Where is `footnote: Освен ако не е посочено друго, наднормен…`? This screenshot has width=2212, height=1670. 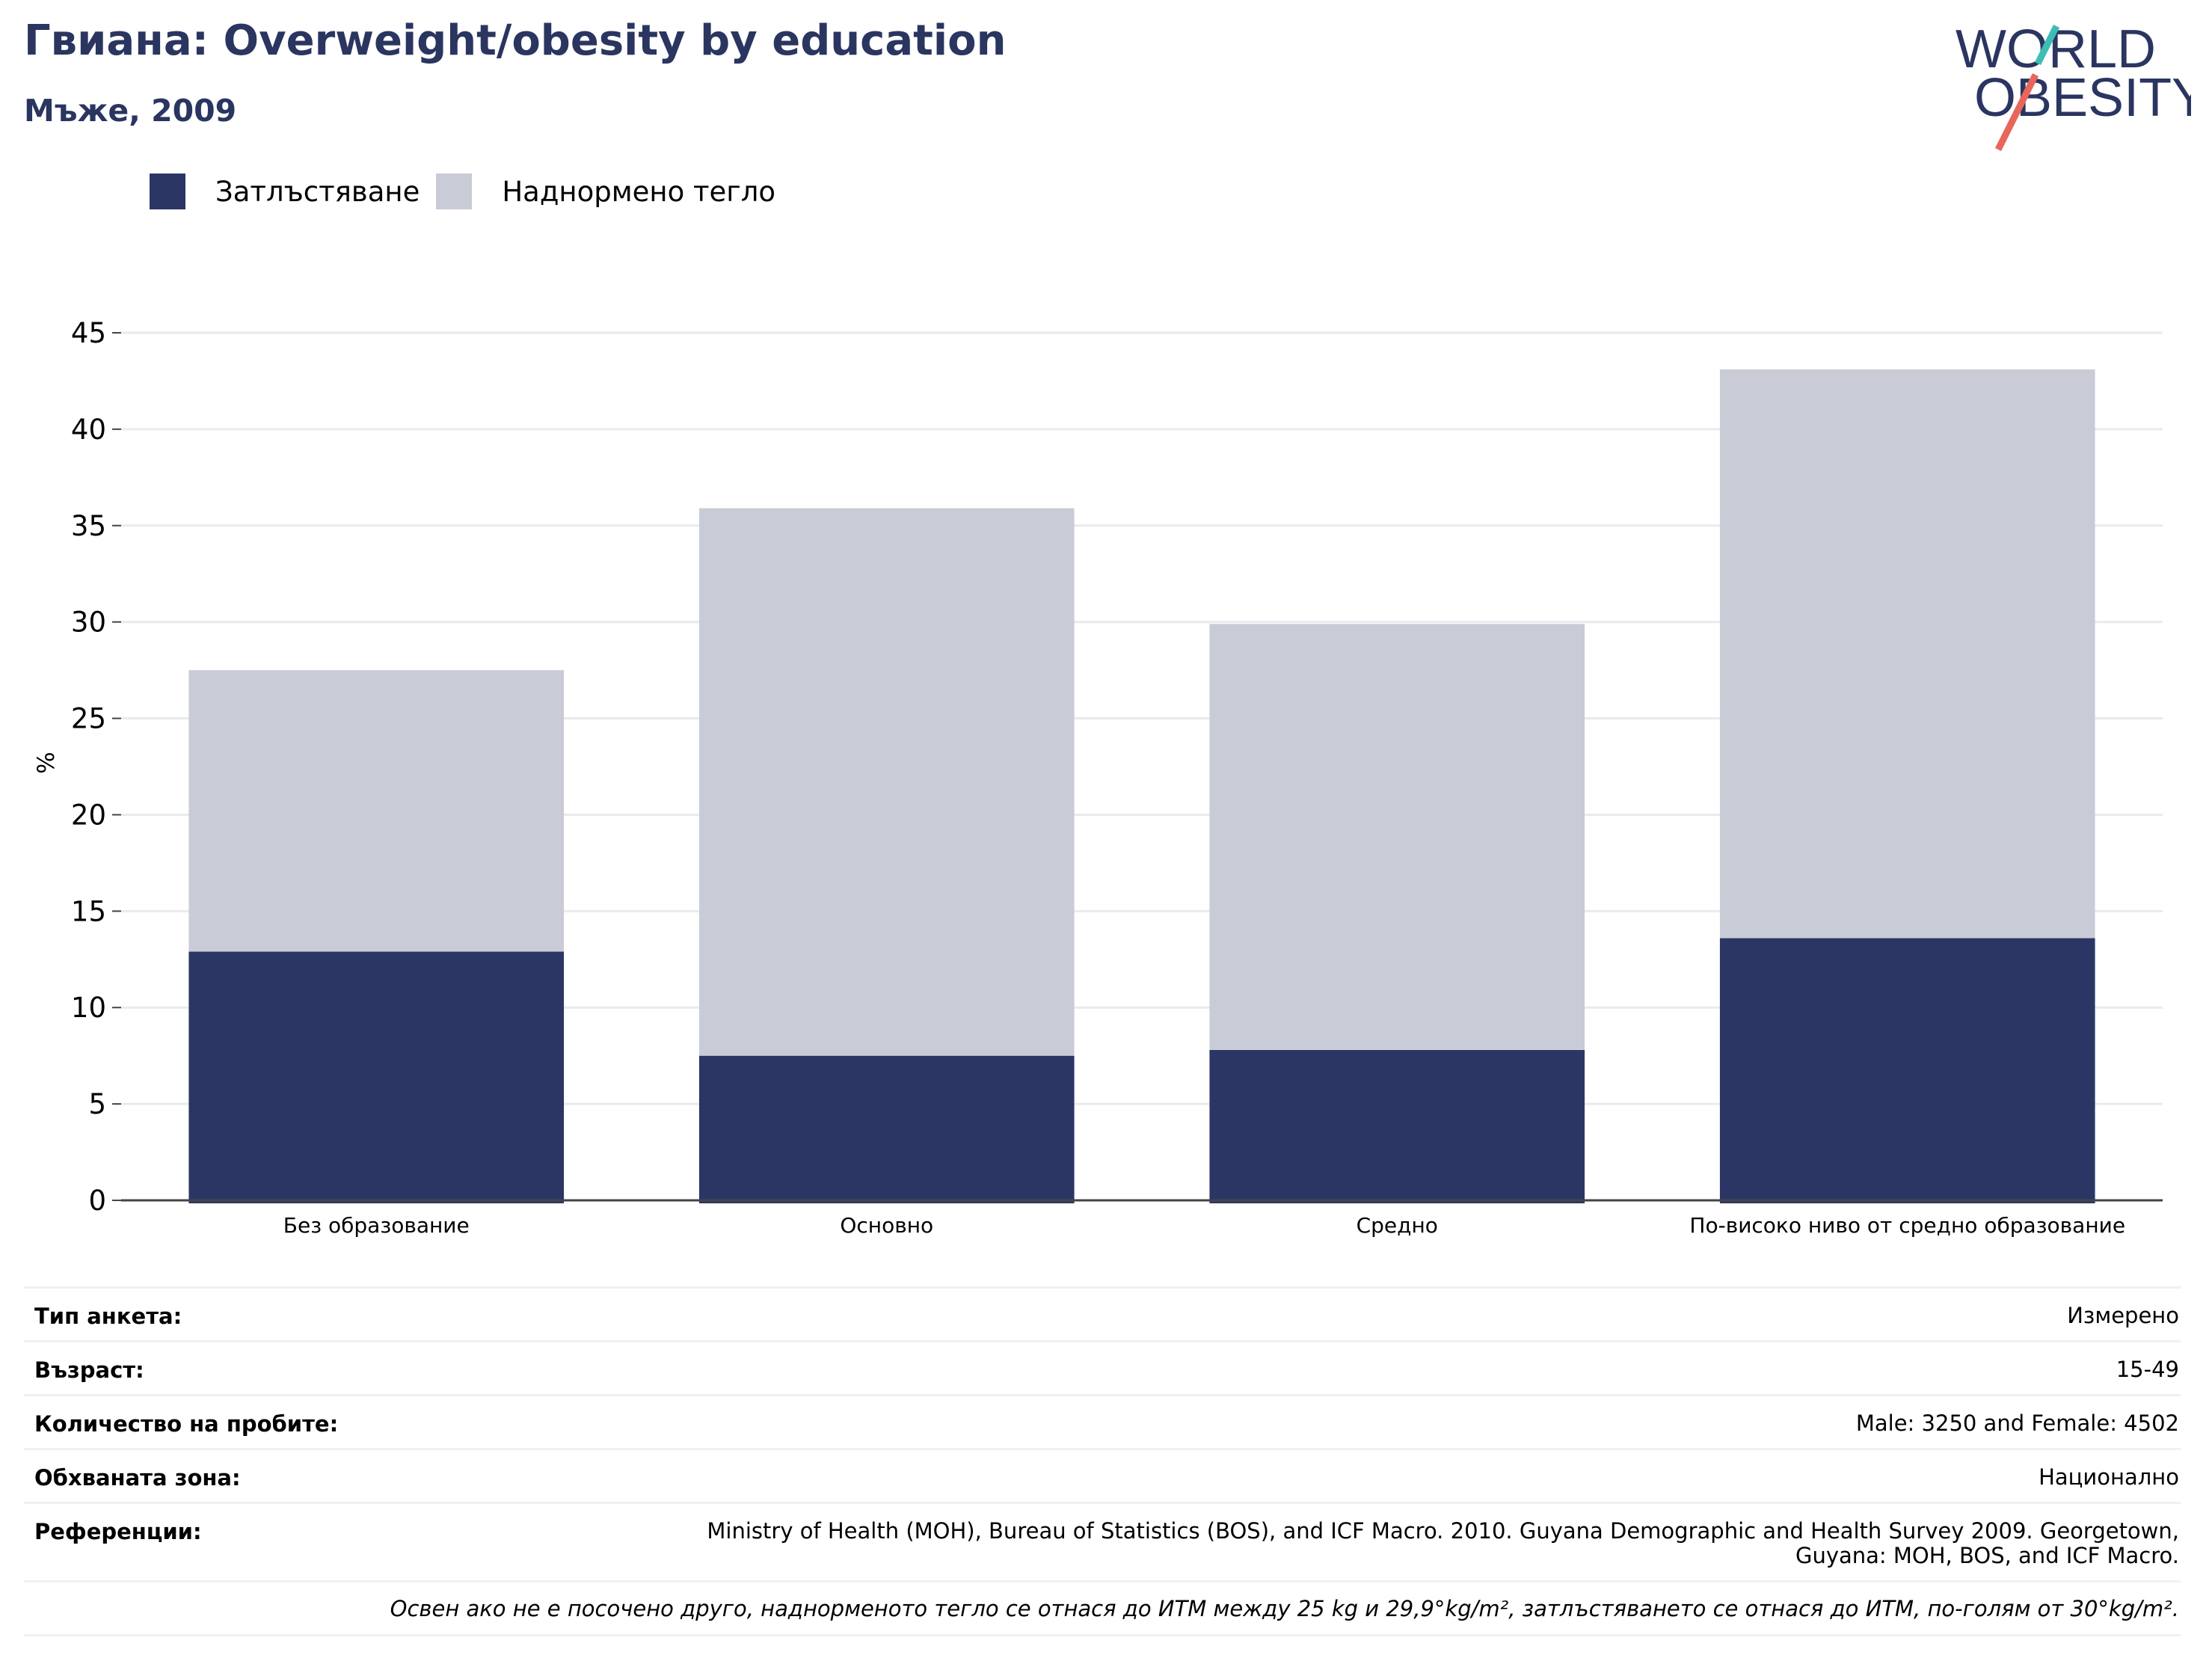
footnote: Освен ако не е посочено друго, наднормен… is located at coordinates (1284, 1608).